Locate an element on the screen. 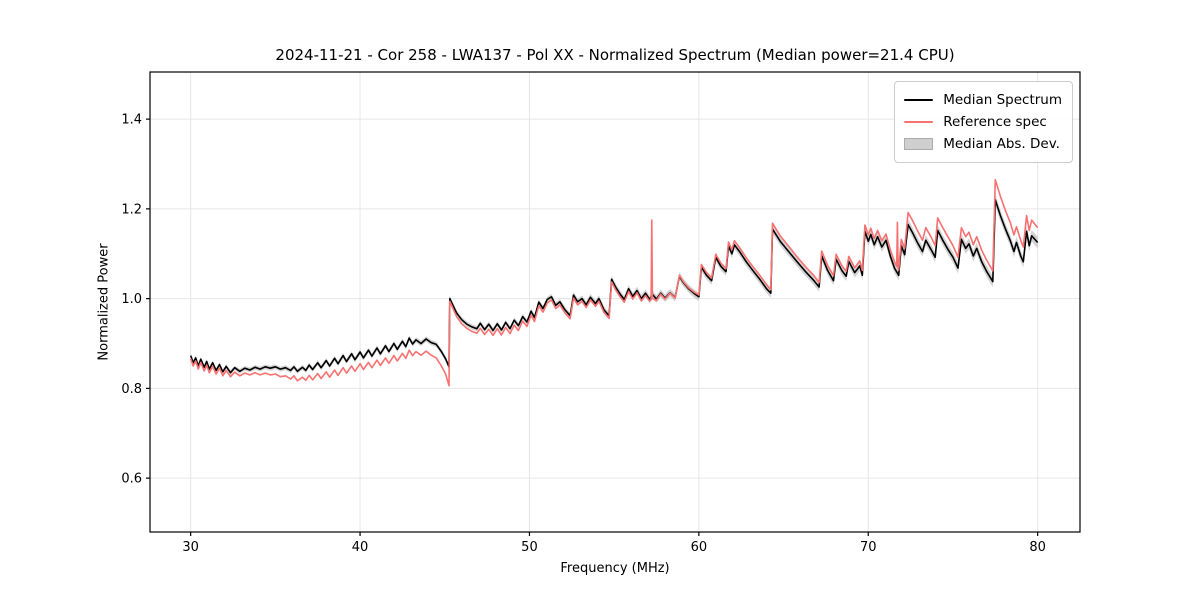 The image size is (1200, 600). x-tick-label-50: 50 is located at coordinates (529, 547).